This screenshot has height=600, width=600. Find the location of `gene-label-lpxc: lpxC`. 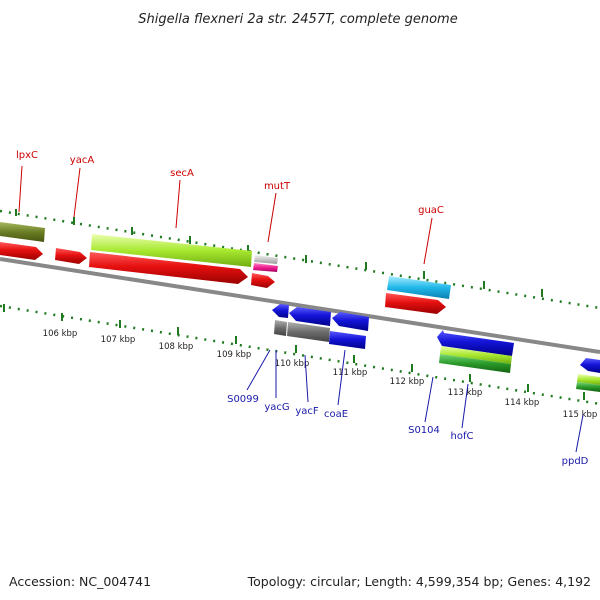

gene-label-lpxc: lpxC is located at coordinates (27, 155).